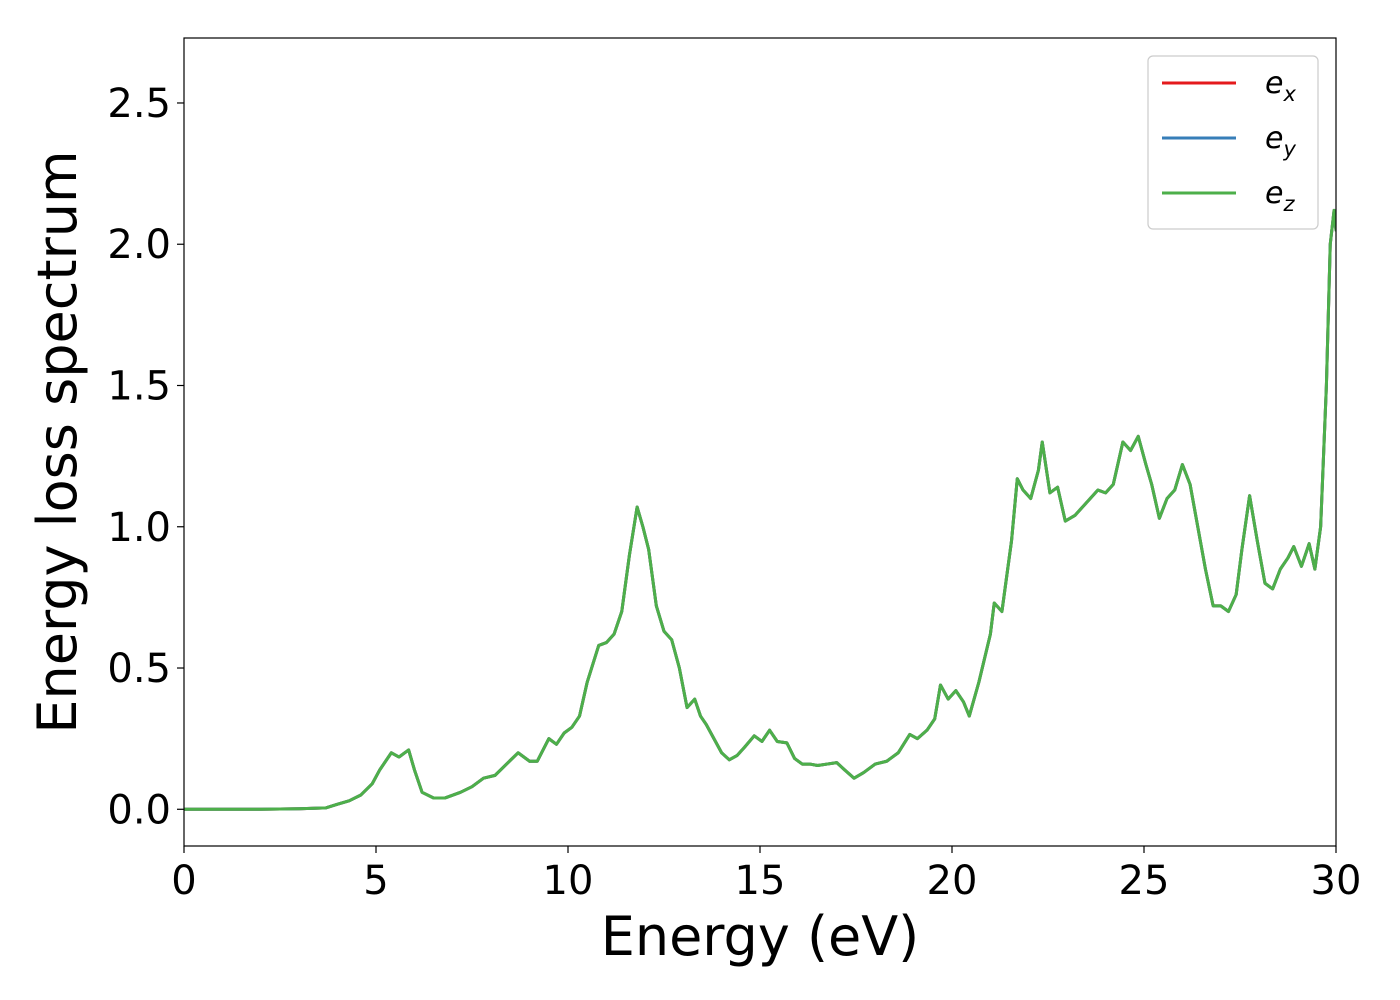 The height and width of the screenshot is (1000, 1400). Describe the element at coordinates (375, 881) in the screenshot. I see `x-tick-label: 5` at that location.